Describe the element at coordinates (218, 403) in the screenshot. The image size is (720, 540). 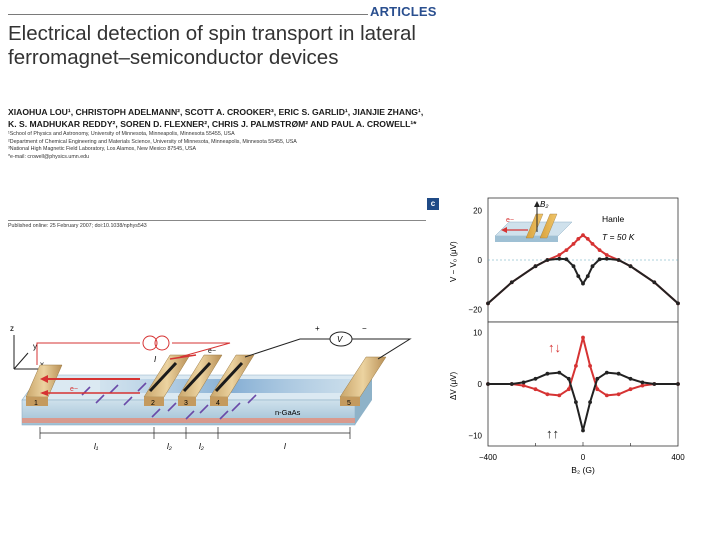
I see `svg-text: 4` at that location.